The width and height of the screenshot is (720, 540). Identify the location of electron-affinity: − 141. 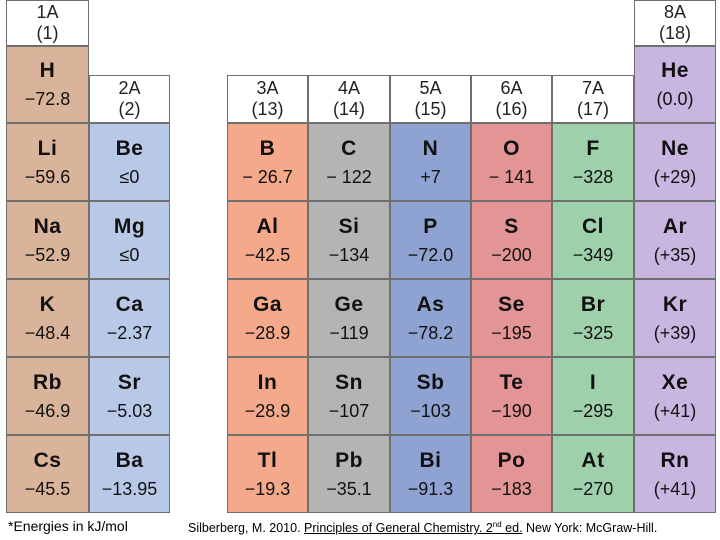
(511, 176).